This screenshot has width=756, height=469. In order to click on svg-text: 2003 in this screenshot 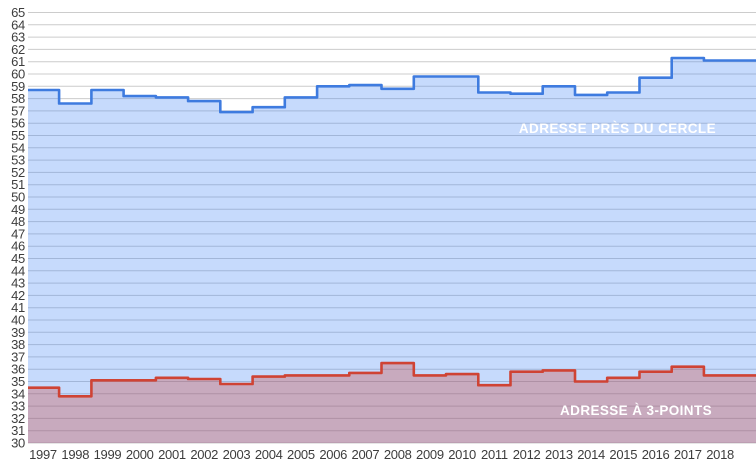, I will do `click(237, 454)`.